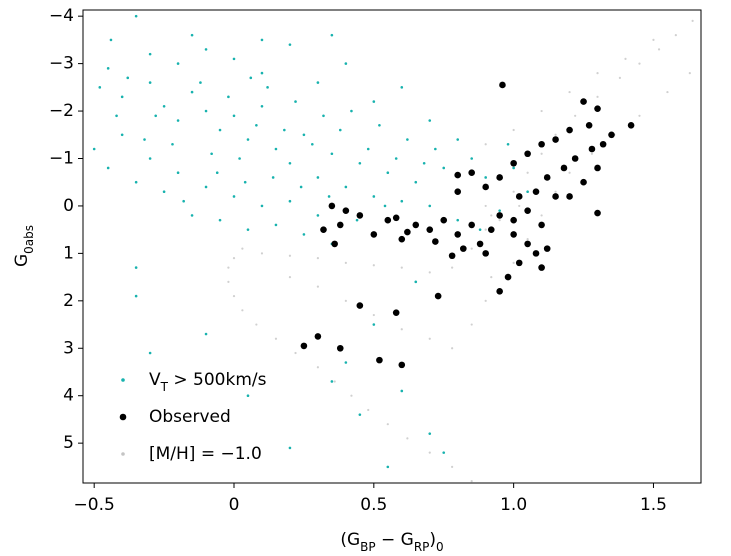  What do you see at coordinates (68, 396) in the screenshot?
I see `y-tick-label: 4` at bounding box center [68, 396].